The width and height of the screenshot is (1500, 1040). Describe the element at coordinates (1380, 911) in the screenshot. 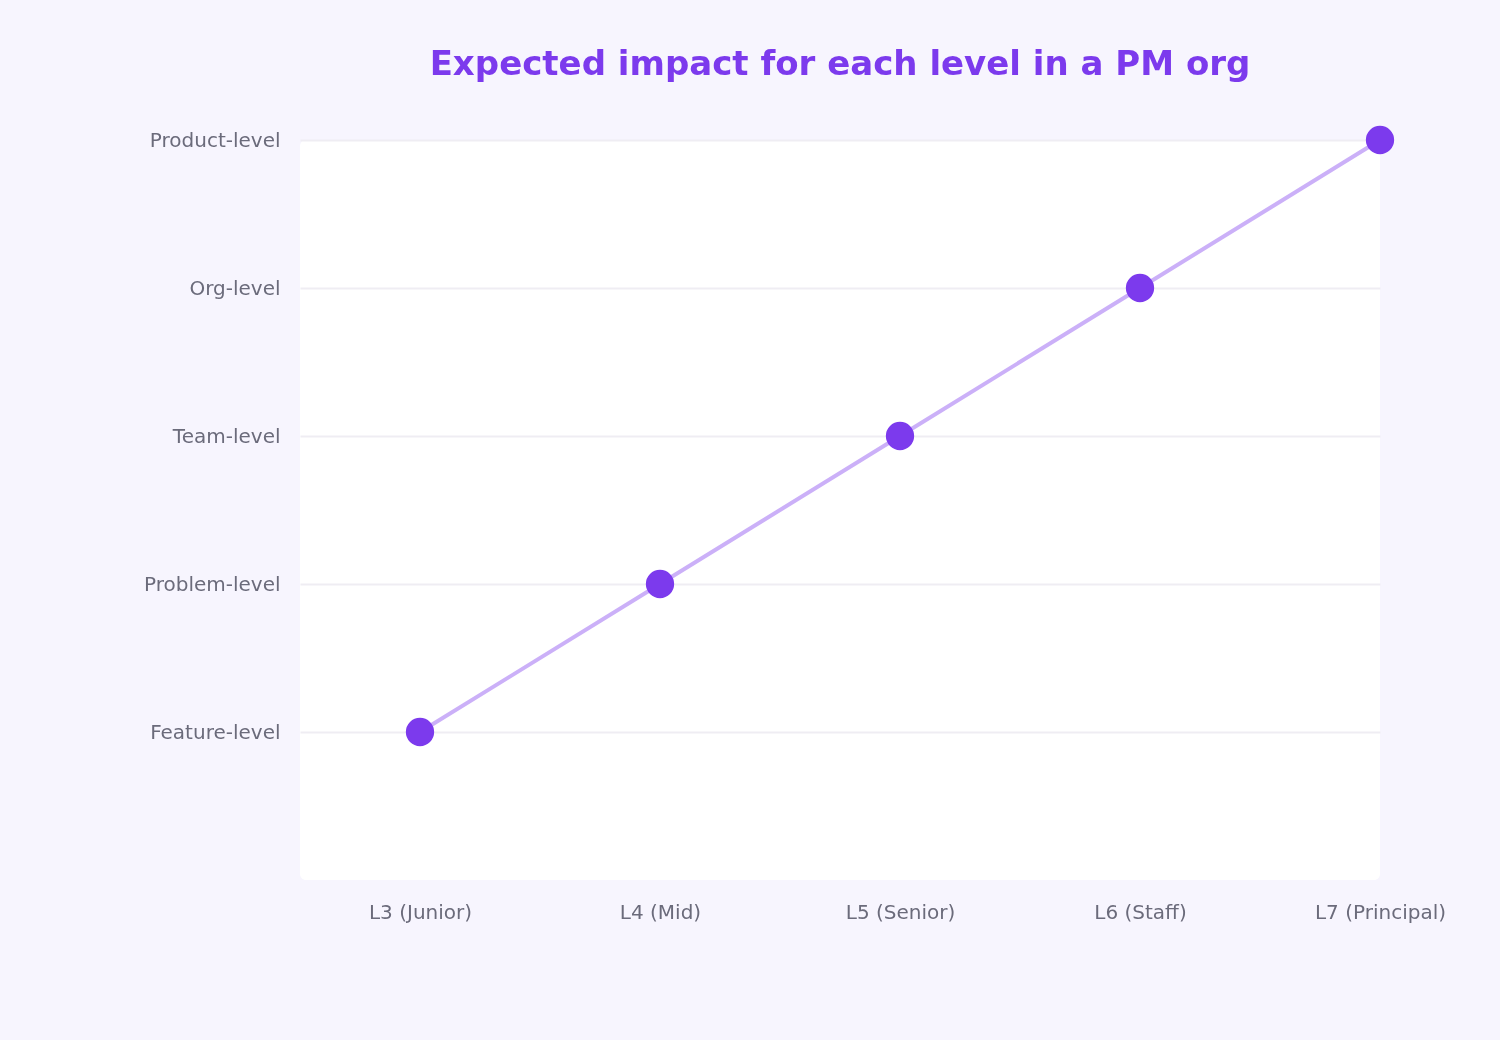

I see `x-tick-label: L7 (Principal)` at that location.